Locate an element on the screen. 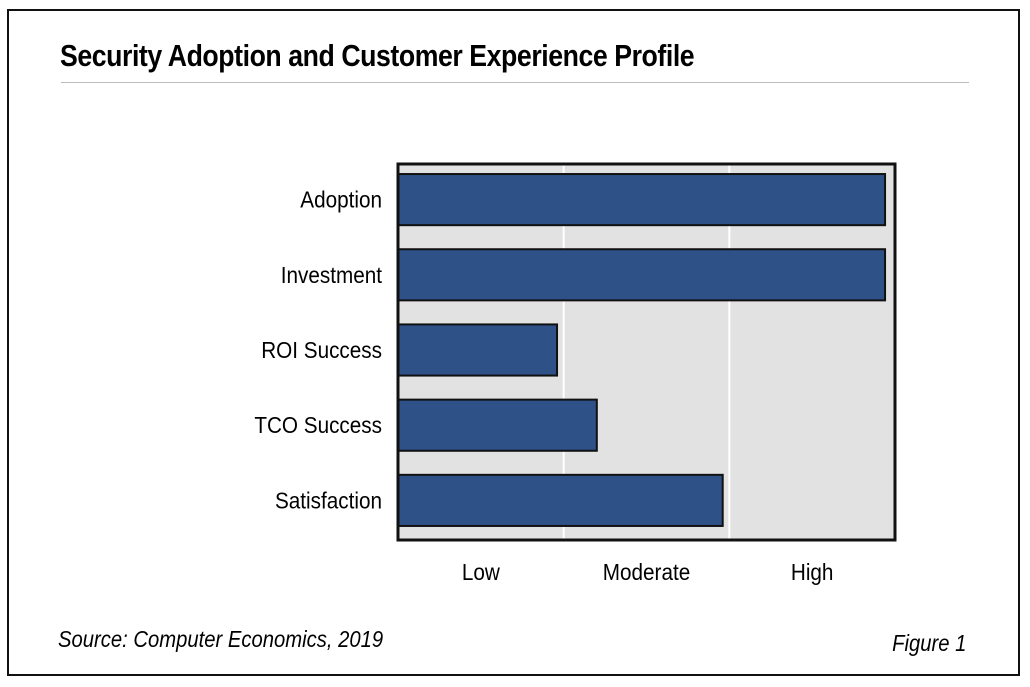 The width and height of the screenshot is (1030, 687). category-label: Adoption is located at coordinates (341, 200).